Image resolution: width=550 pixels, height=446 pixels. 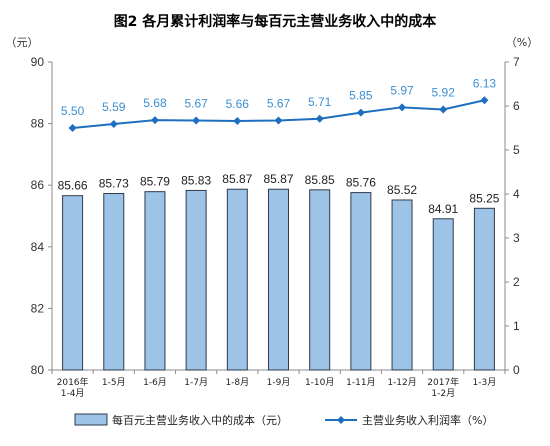 I want to click on left-axis-tick-label: 88, so click(x=38, y=124).